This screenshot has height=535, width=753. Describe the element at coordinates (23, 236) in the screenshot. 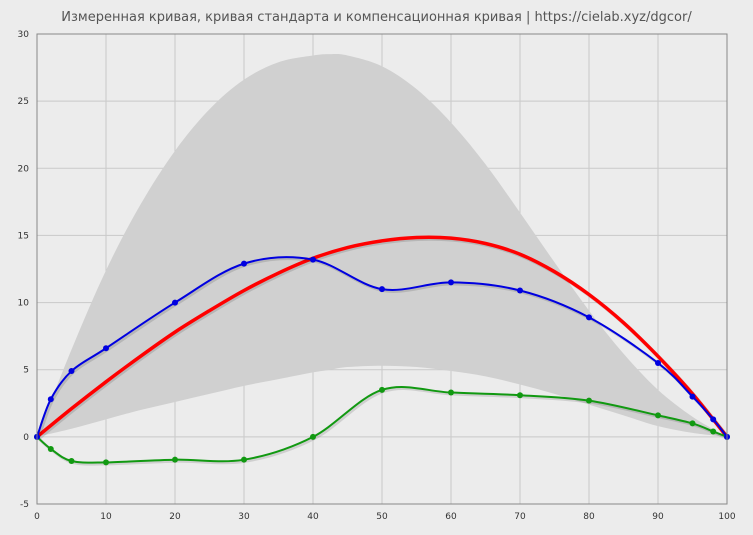

I see `y-tick-label: 15` at that location.